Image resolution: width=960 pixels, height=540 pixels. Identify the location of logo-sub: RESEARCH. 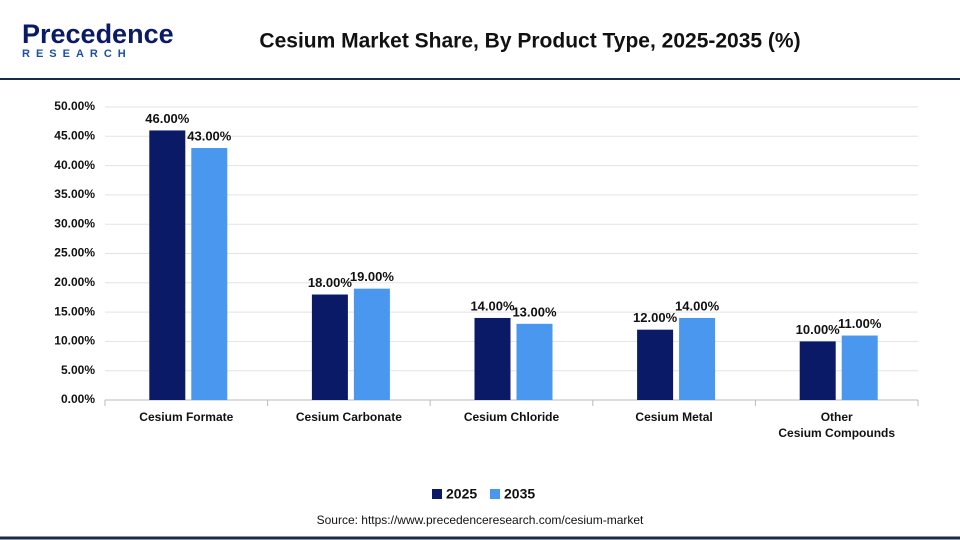
(77, 54).